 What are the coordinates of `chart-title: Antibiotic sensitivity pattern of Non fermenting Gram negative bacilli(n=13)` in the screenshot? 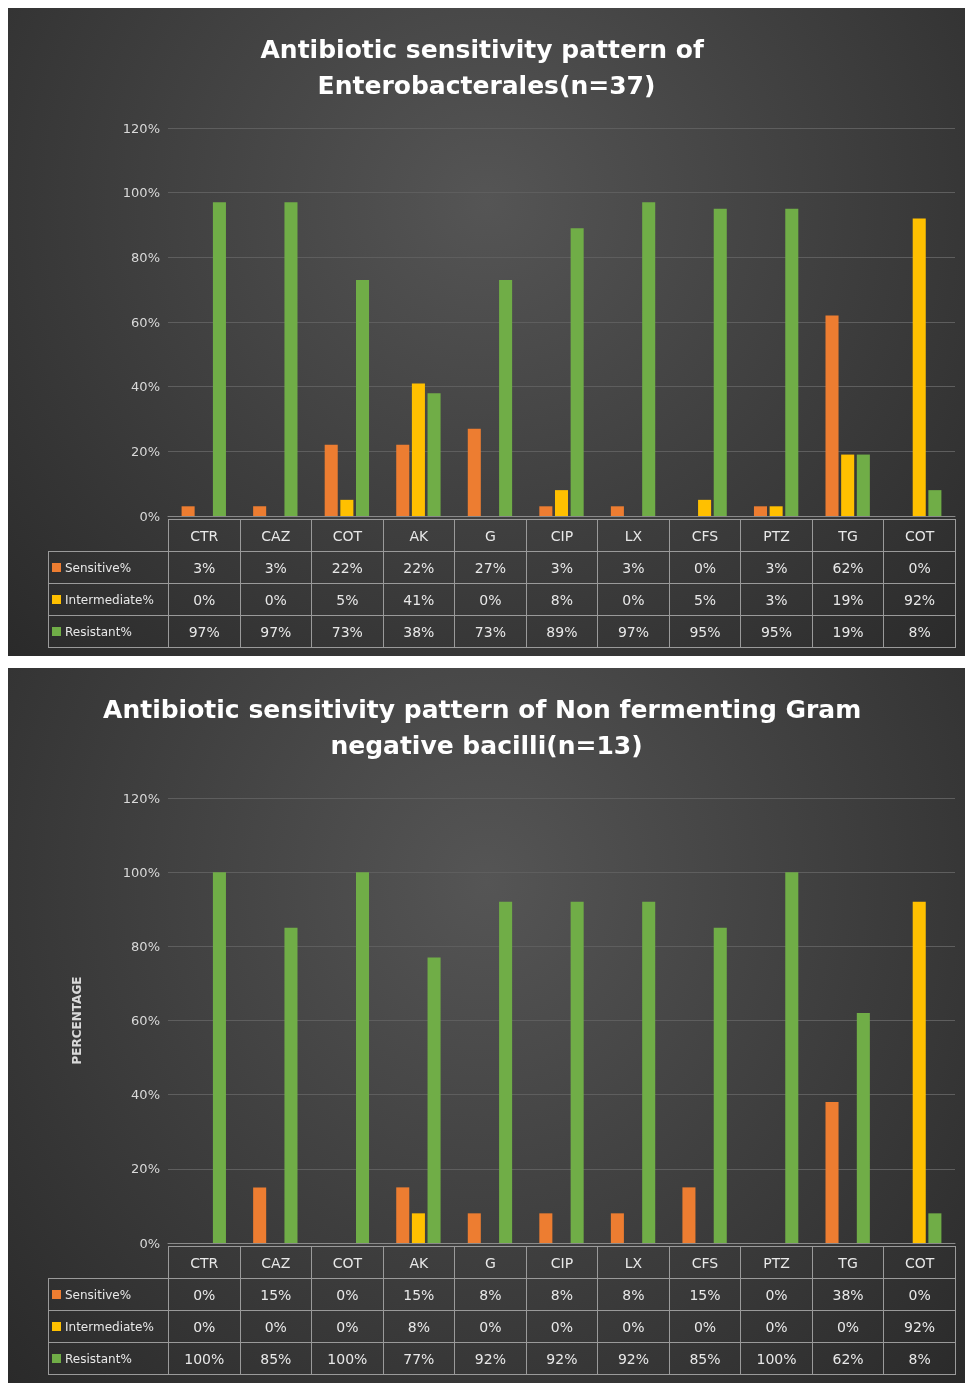 It's located at (486, 727).